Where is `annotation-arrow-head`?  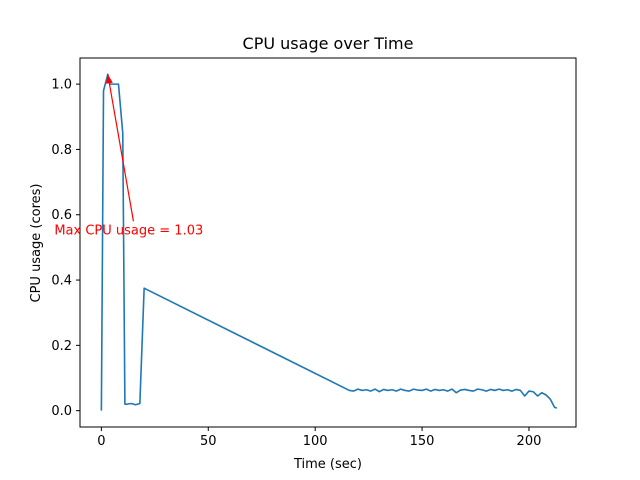
annotation-arrow-head is located at coordinates (109, 79).